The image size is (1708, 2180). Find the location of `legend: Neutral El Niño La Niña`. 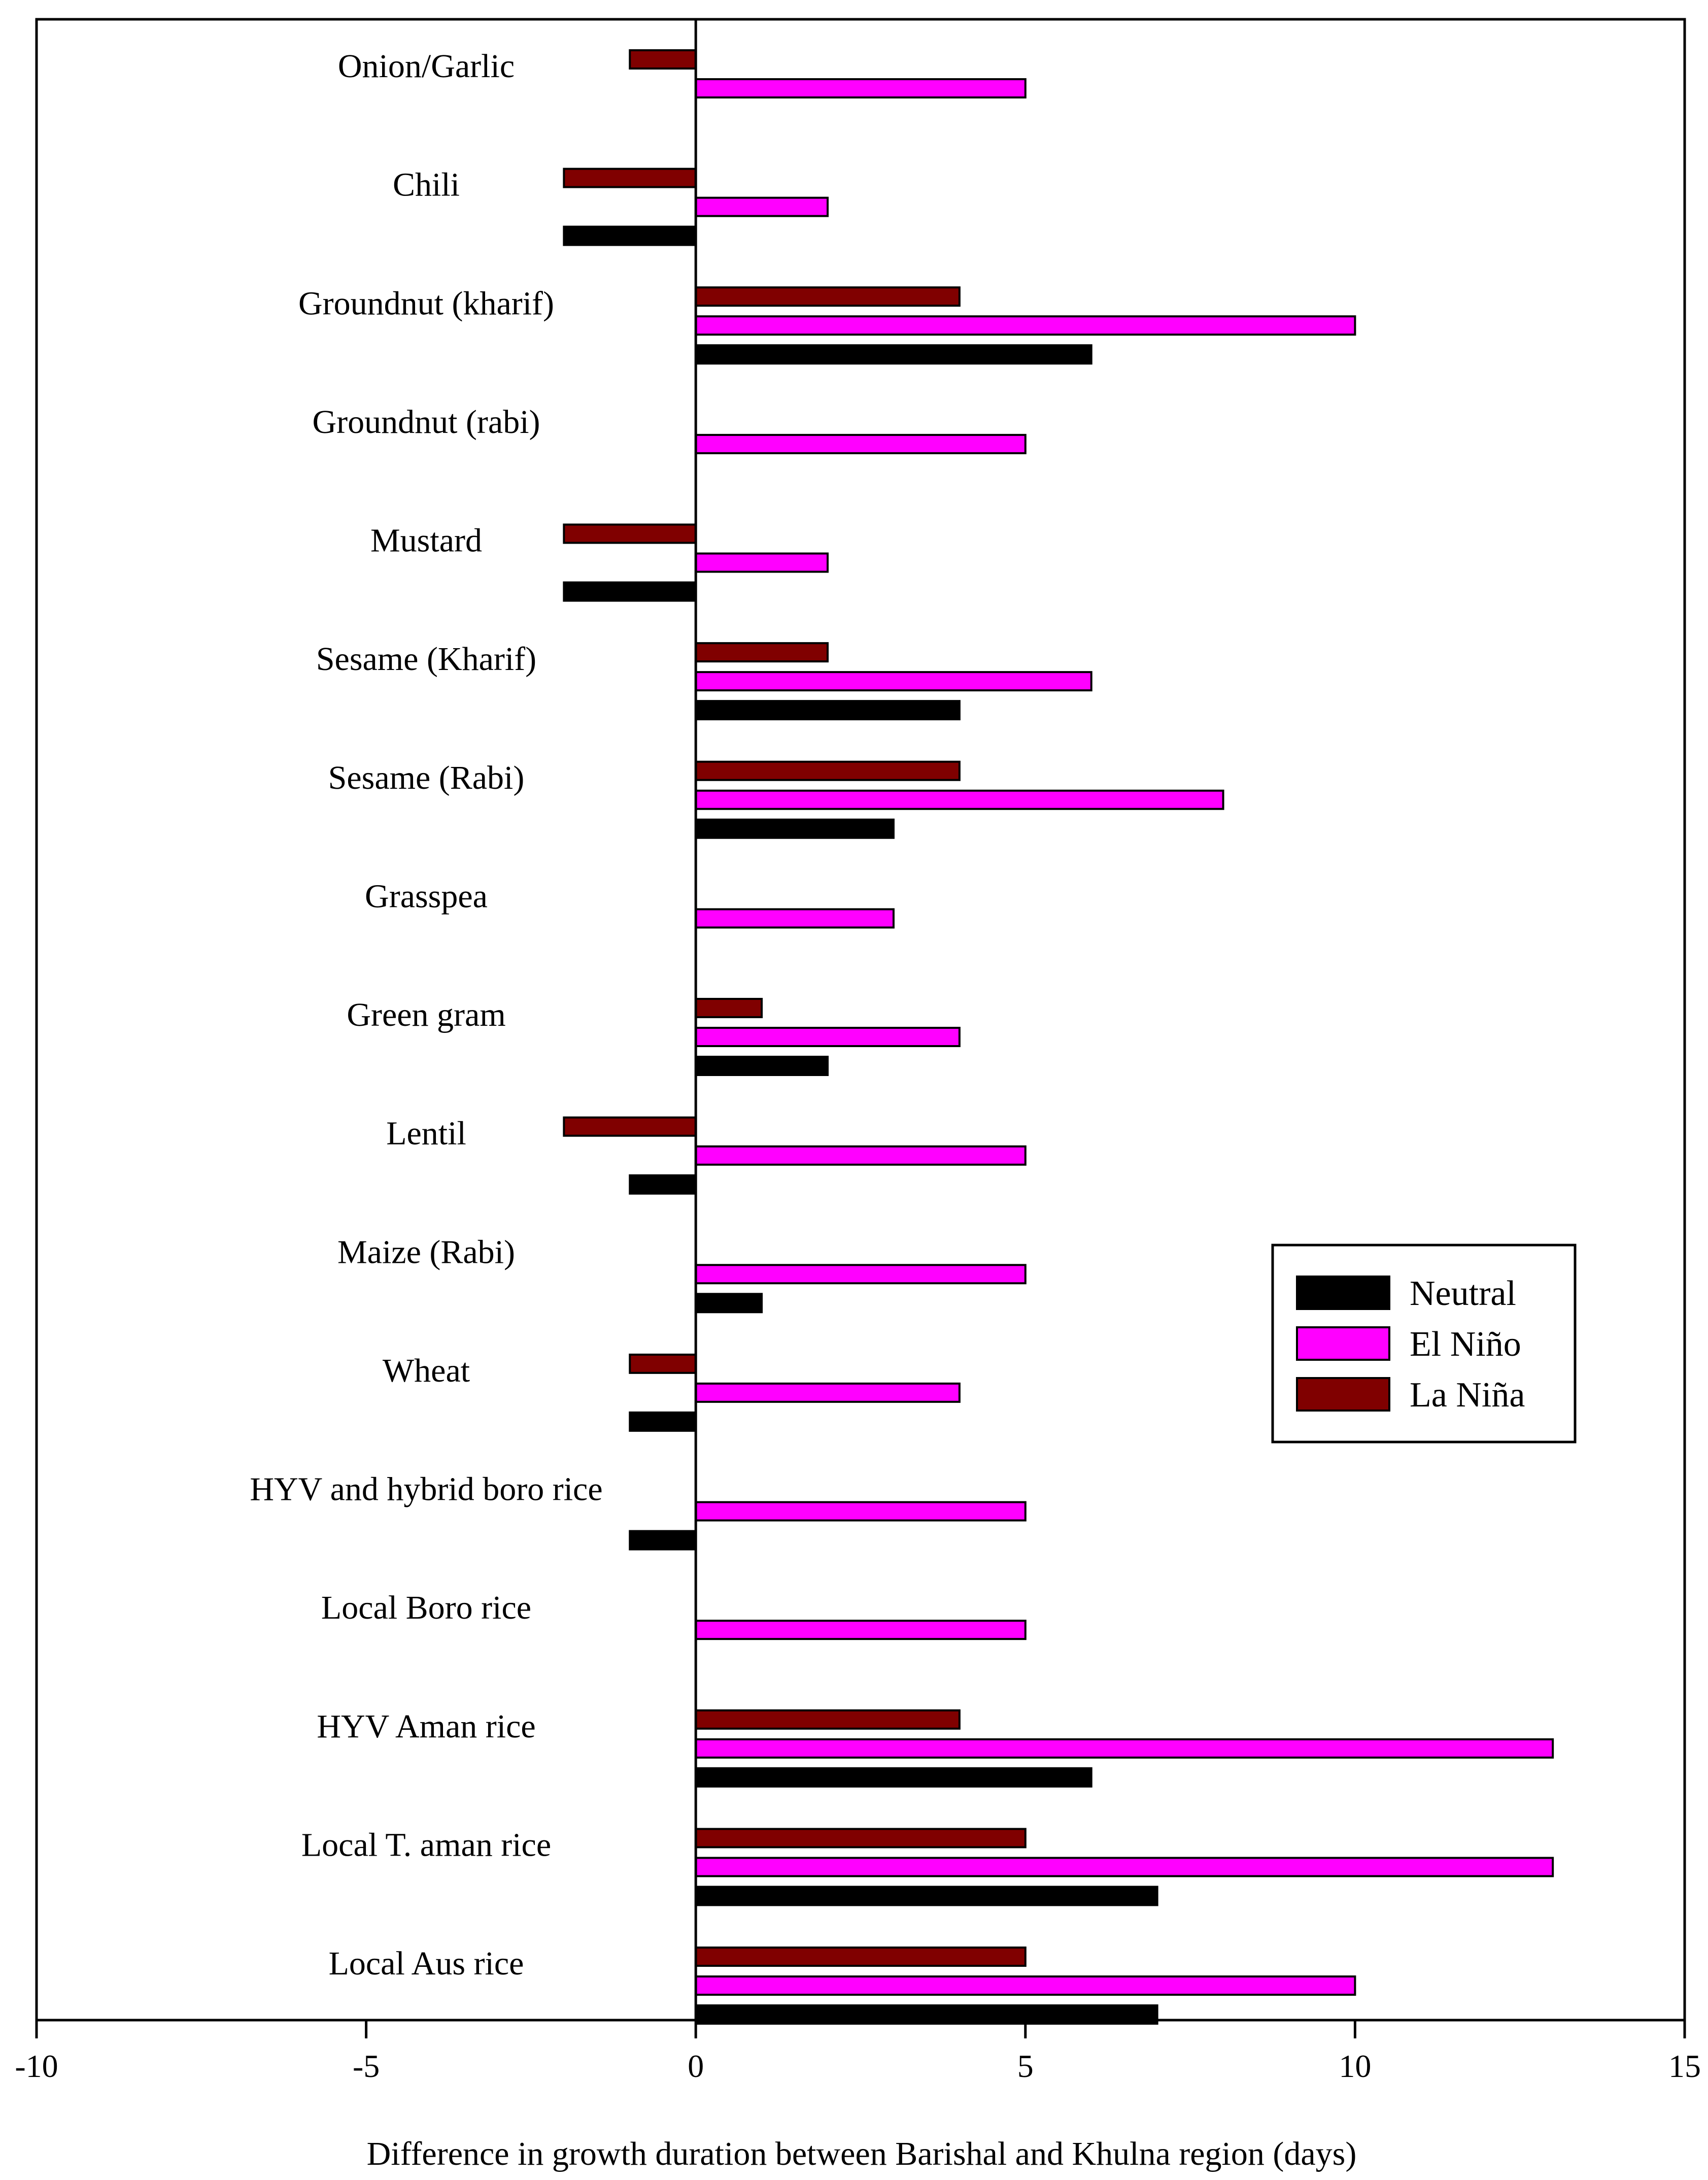

legend: Neutral El Niño La Niña is located at coordinates (1424, 1344).